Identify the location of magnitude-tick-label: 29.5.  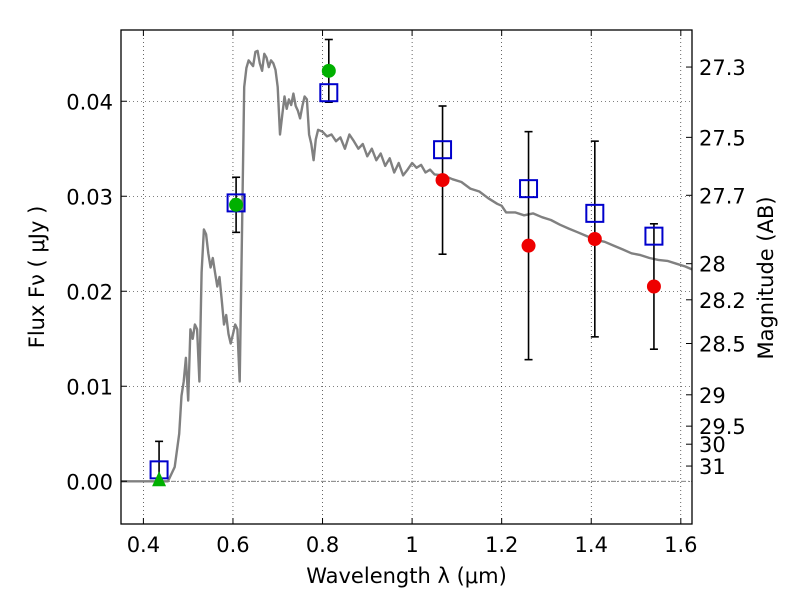
(722, 427).